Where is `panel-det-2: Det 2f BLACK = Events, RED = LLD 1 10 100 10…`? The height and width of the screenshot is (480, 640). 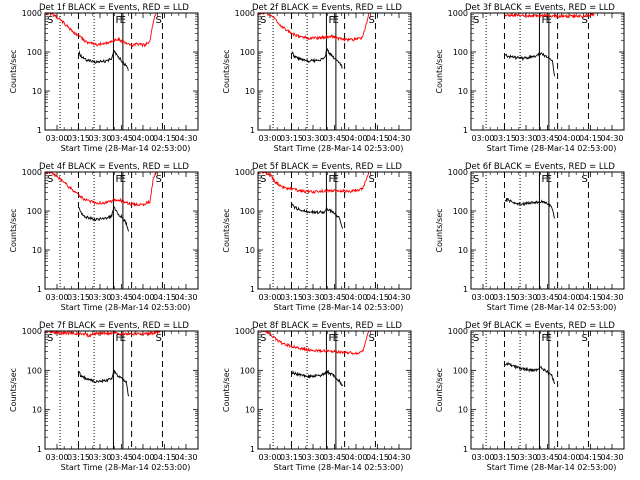
panel-det-2: Det 2f BLACK = Events, RED = LLD 1 10 100 10… is located at coordinates (317, 78).